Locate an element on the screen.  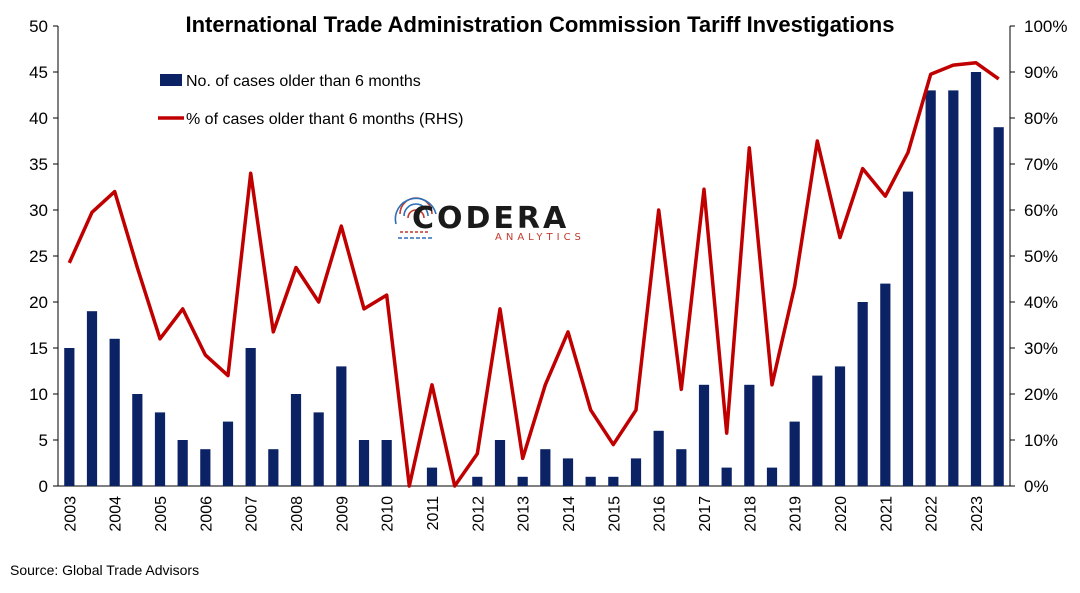
left-tick-label: 10 is located at coordinates (38, 394).